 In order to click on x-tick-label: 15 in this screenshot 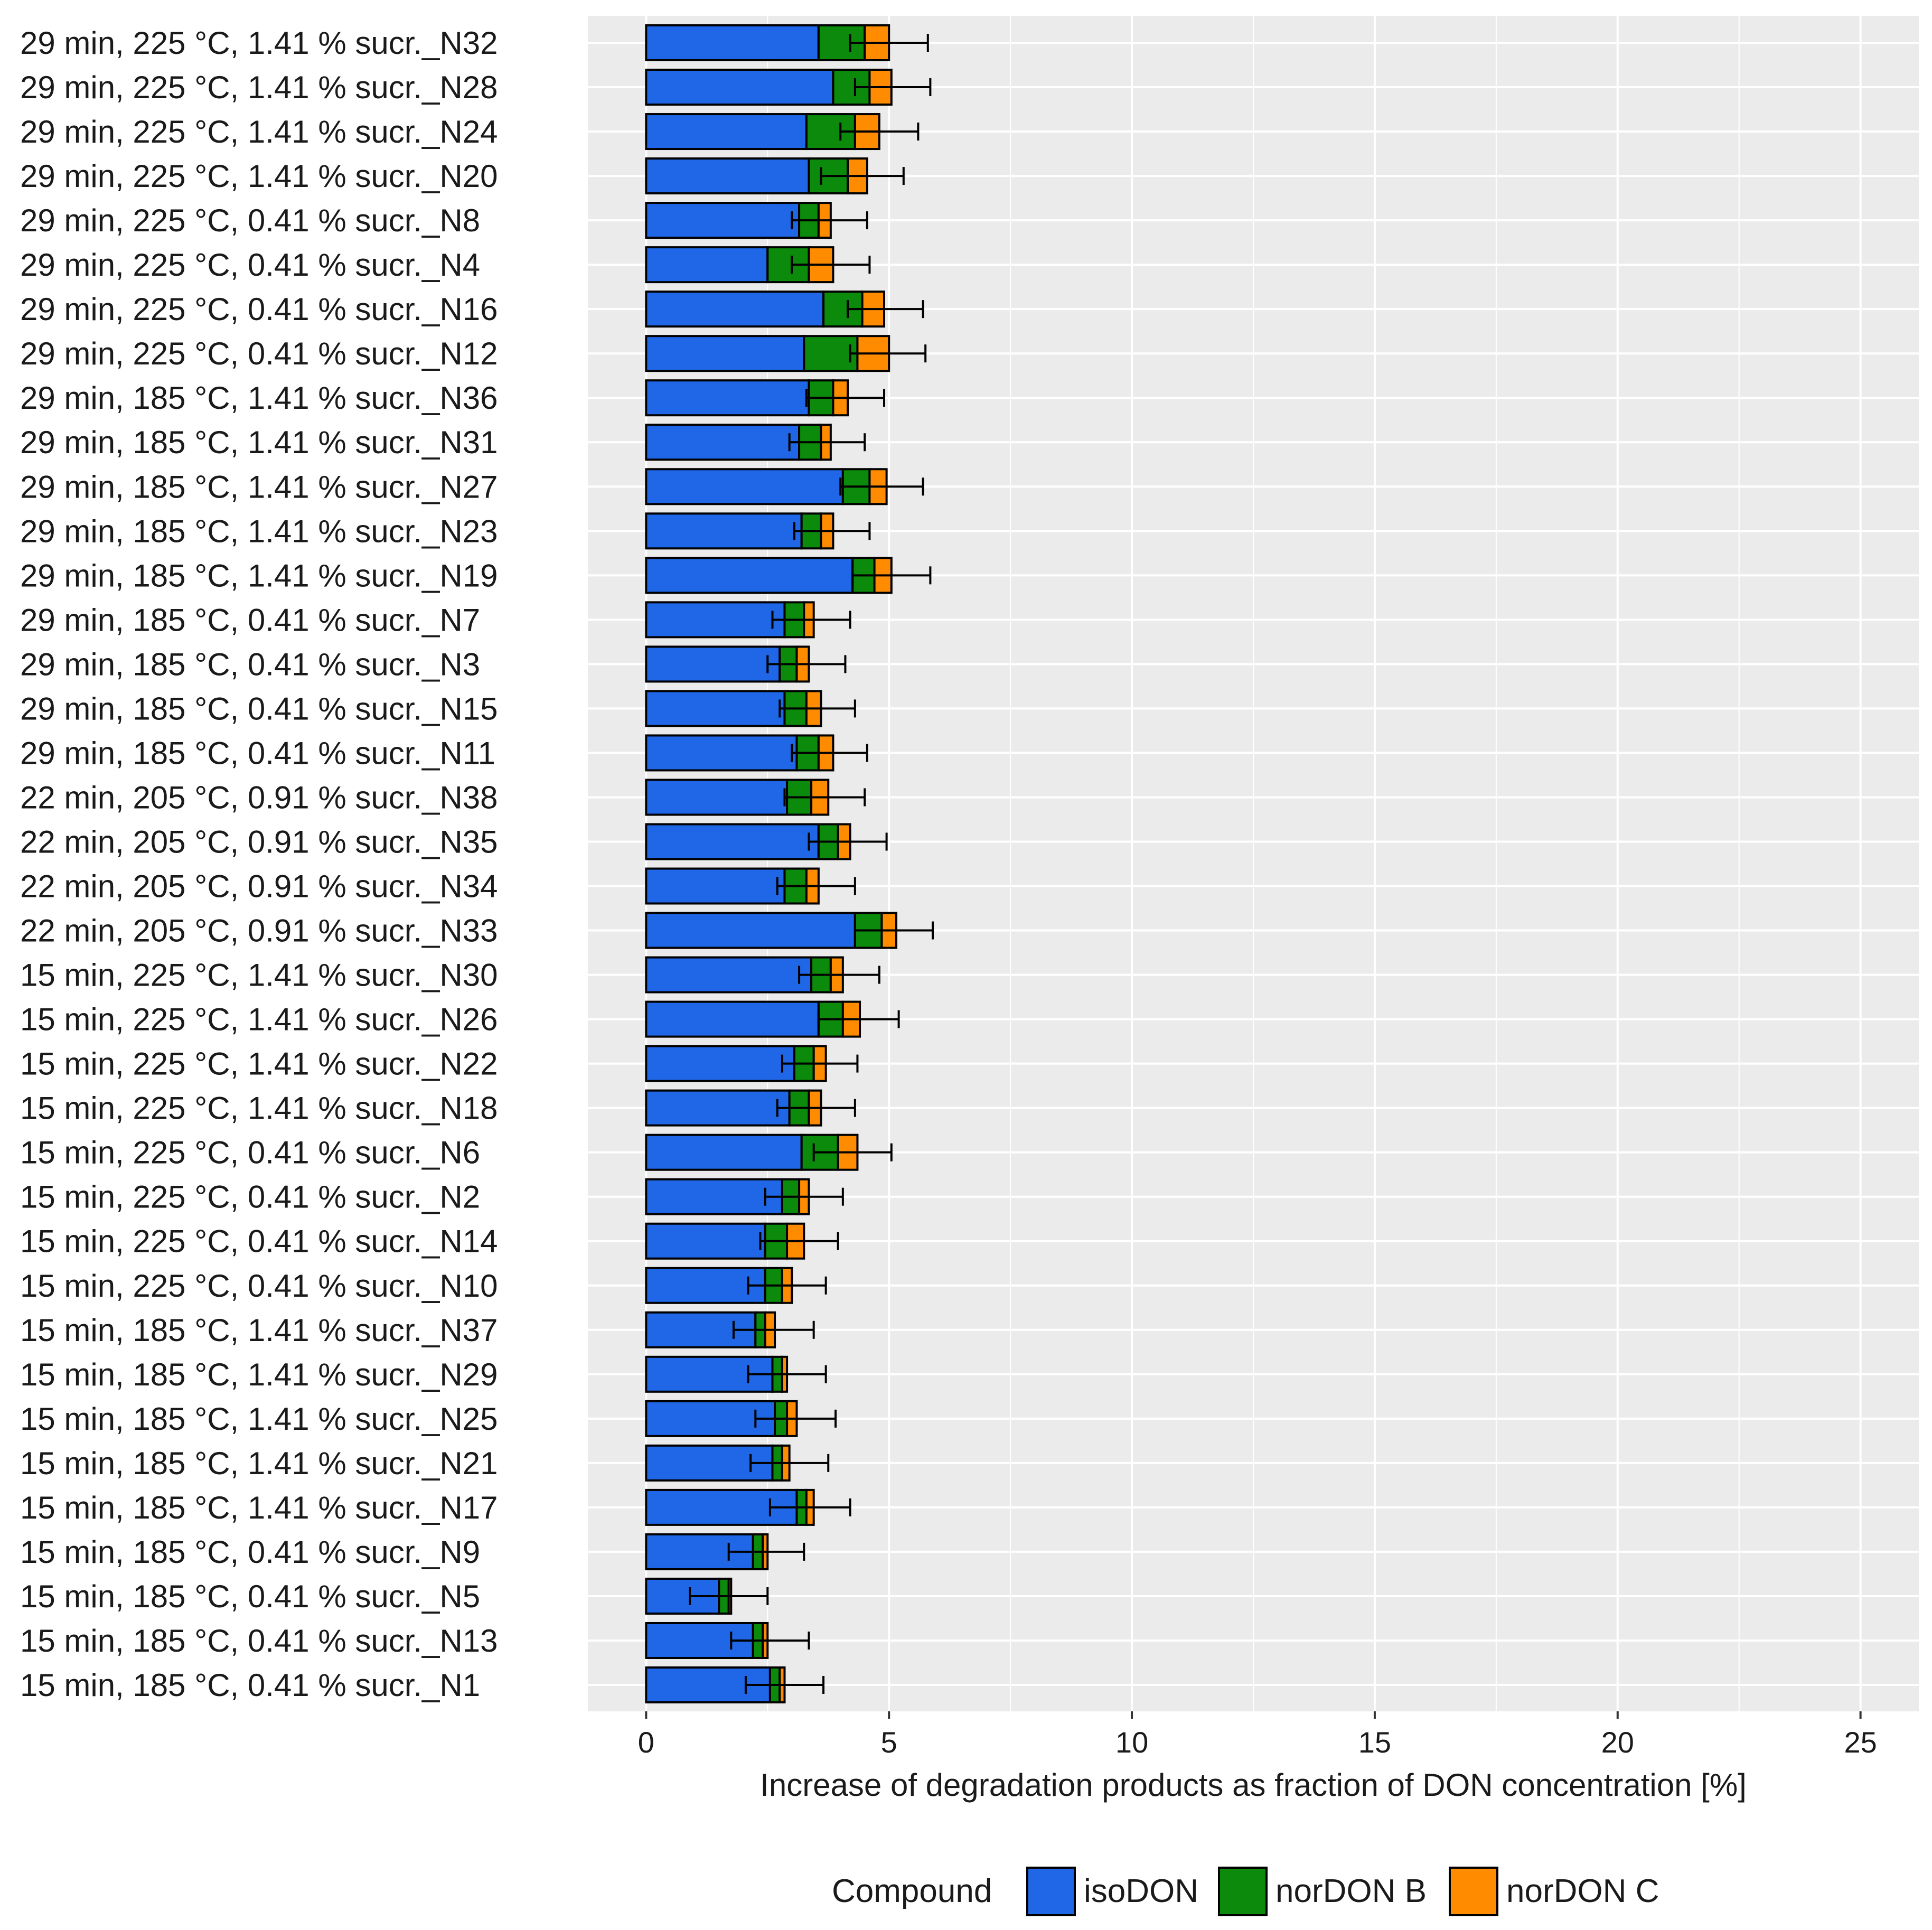, I will do `click(1374, 1742)`.